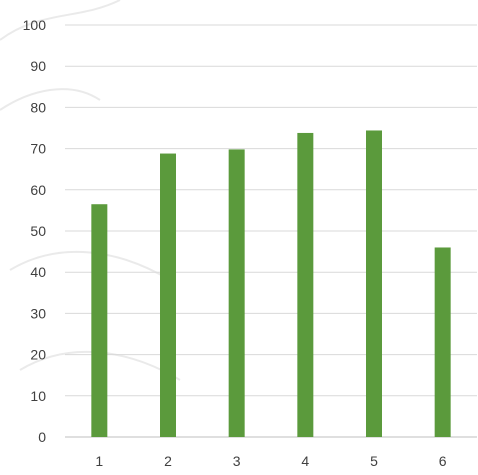 This screenshot has height=475, width=478. What do you see at coordinates (38, 313) in the screenshot?
I see `y-tick-label: 30` at bounding box center [38, 313].